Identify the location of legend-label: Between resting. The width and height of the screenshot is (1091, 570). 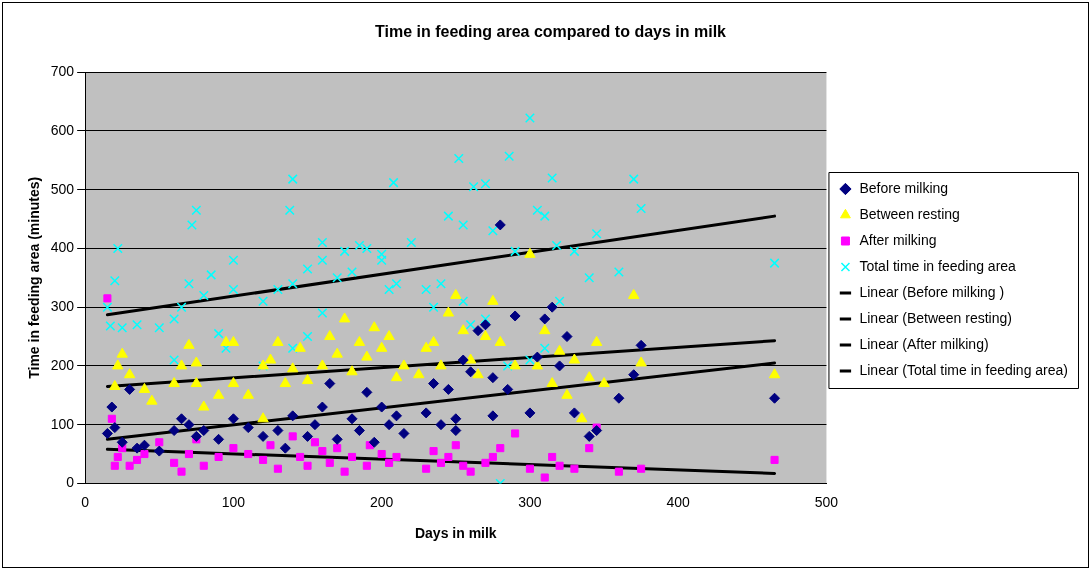
(909, 213).